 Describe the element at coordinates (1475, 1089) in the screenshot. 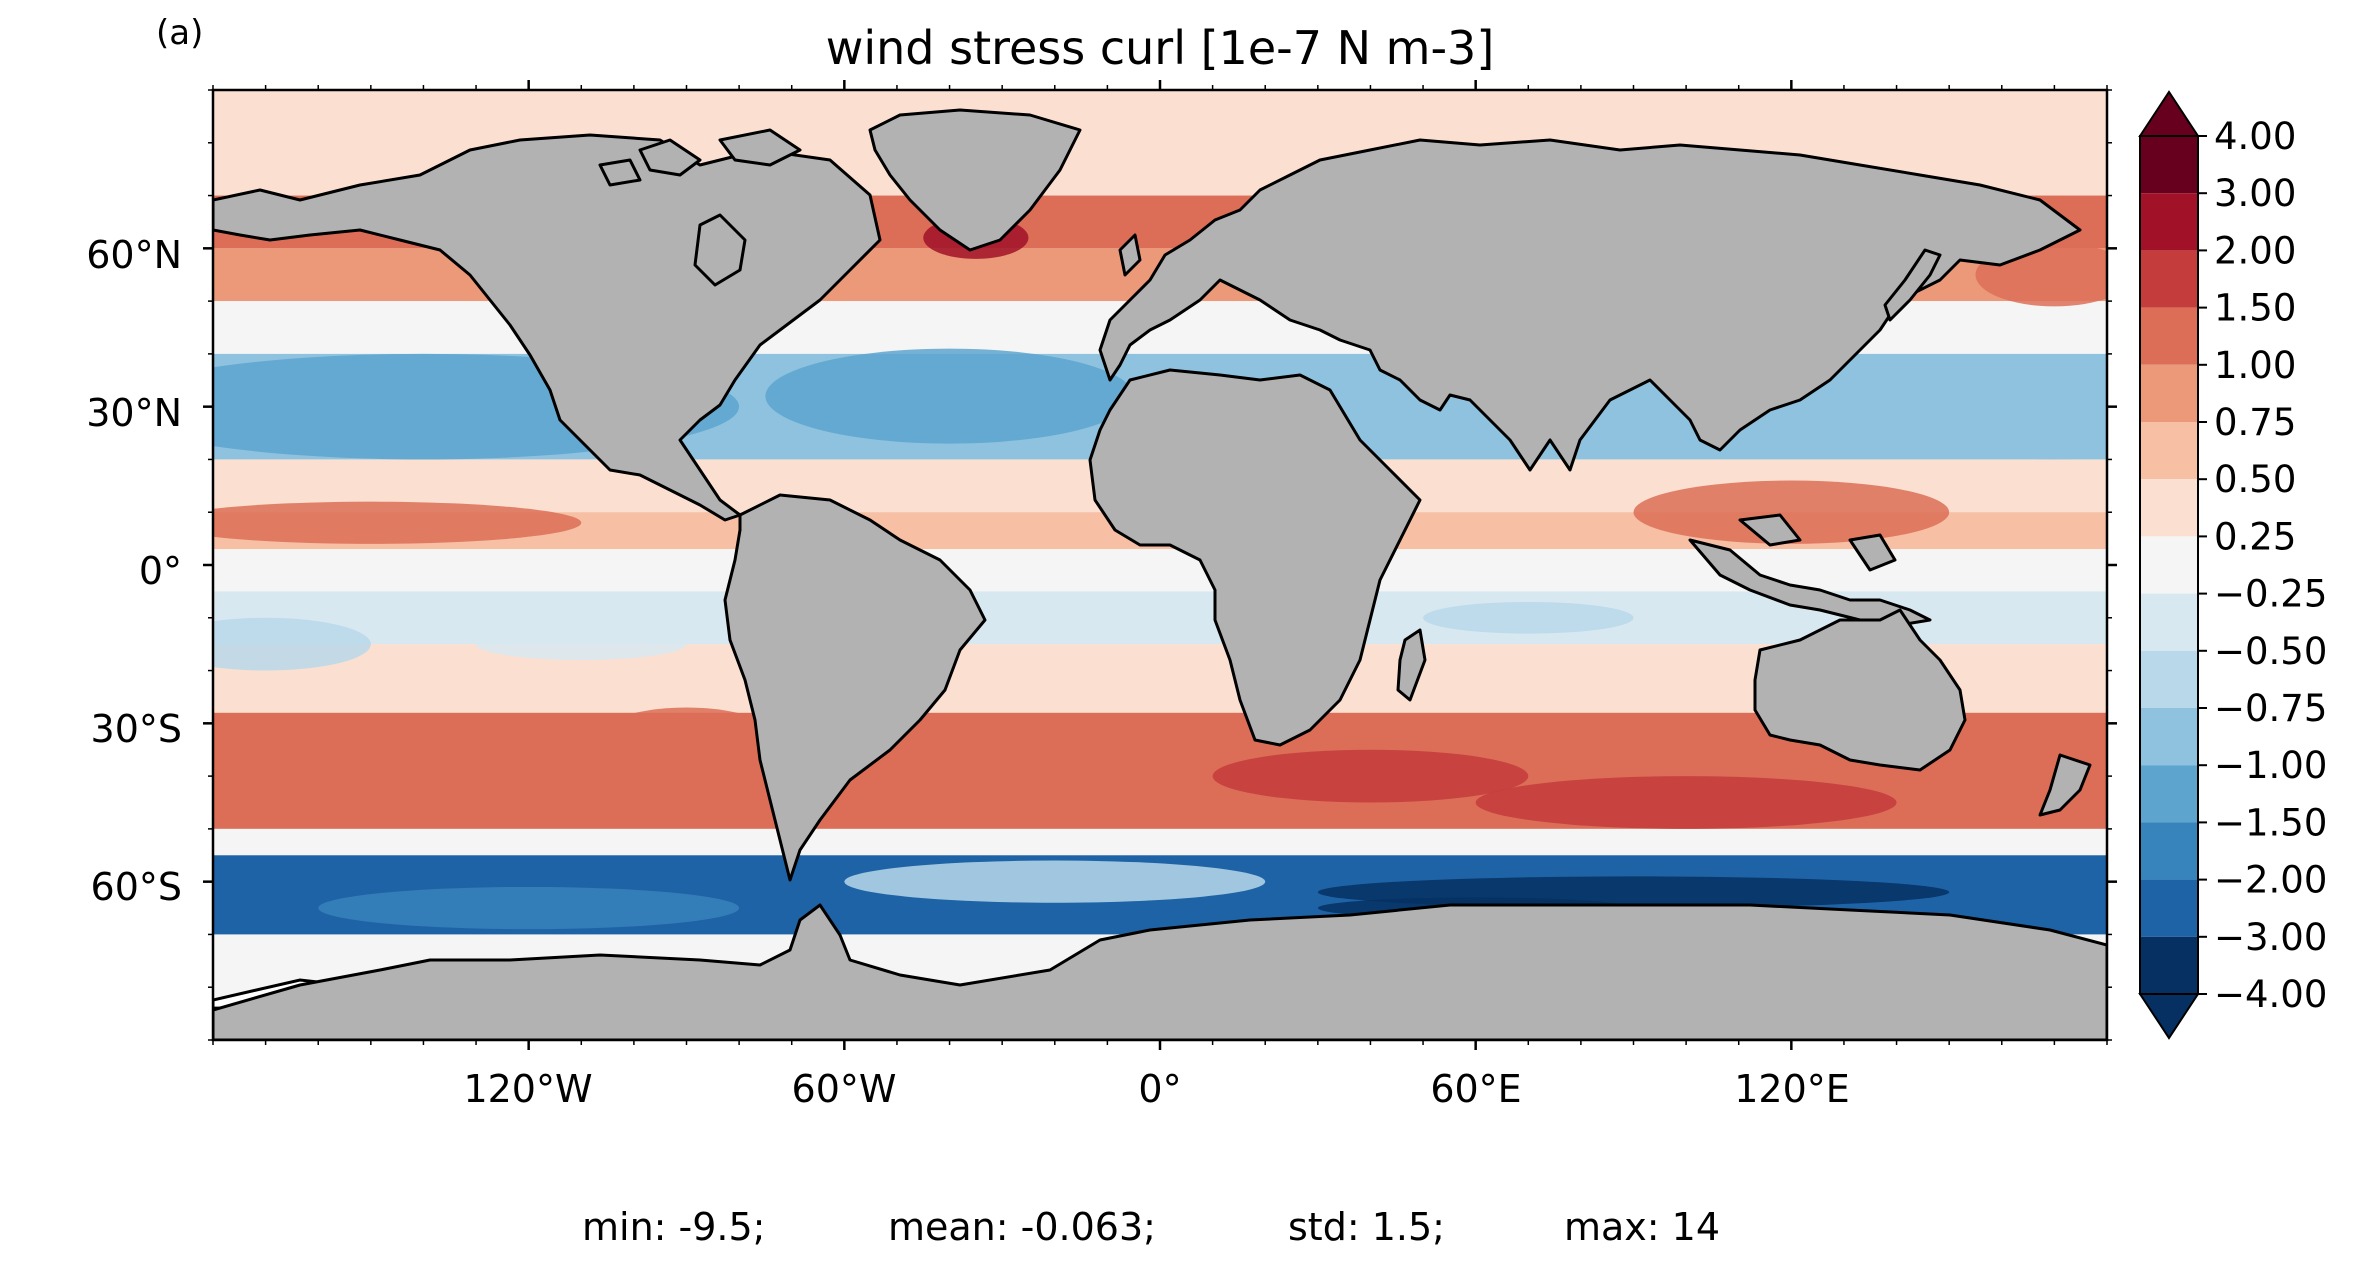

I see `lon-tick-label: 60°E` at that location.